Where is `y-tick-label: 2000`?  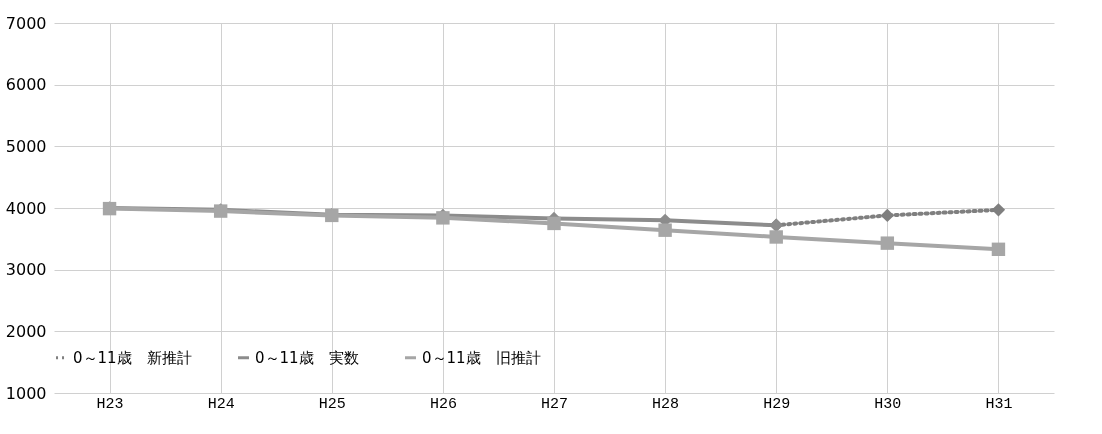
y-tick-label: 2000 is located at coordinates (26, 331).